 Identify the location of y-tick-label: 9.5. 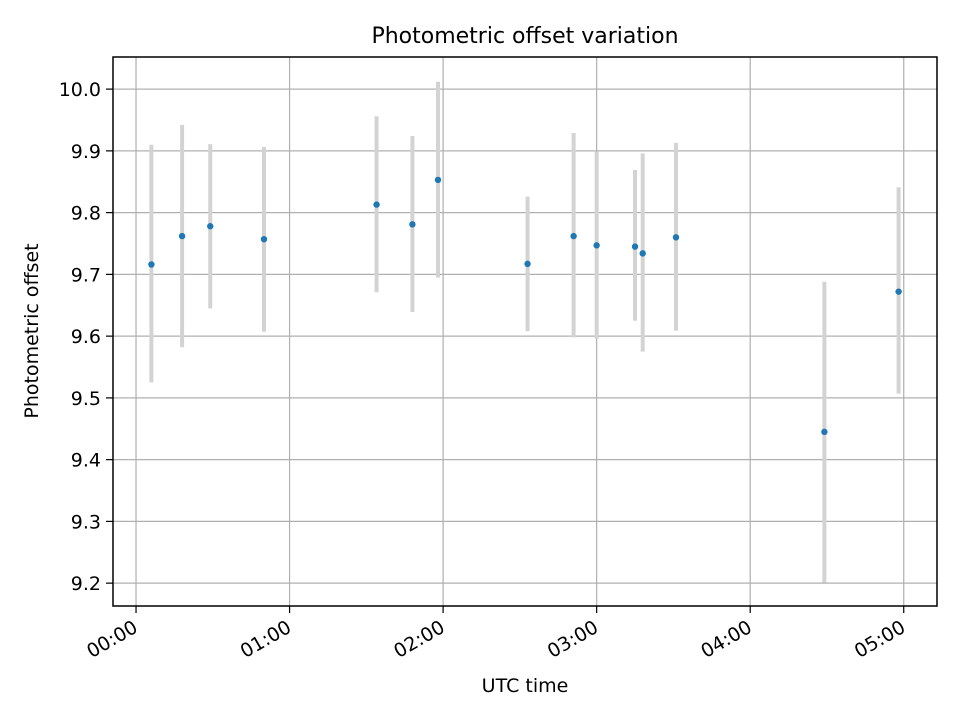
(86, 399).